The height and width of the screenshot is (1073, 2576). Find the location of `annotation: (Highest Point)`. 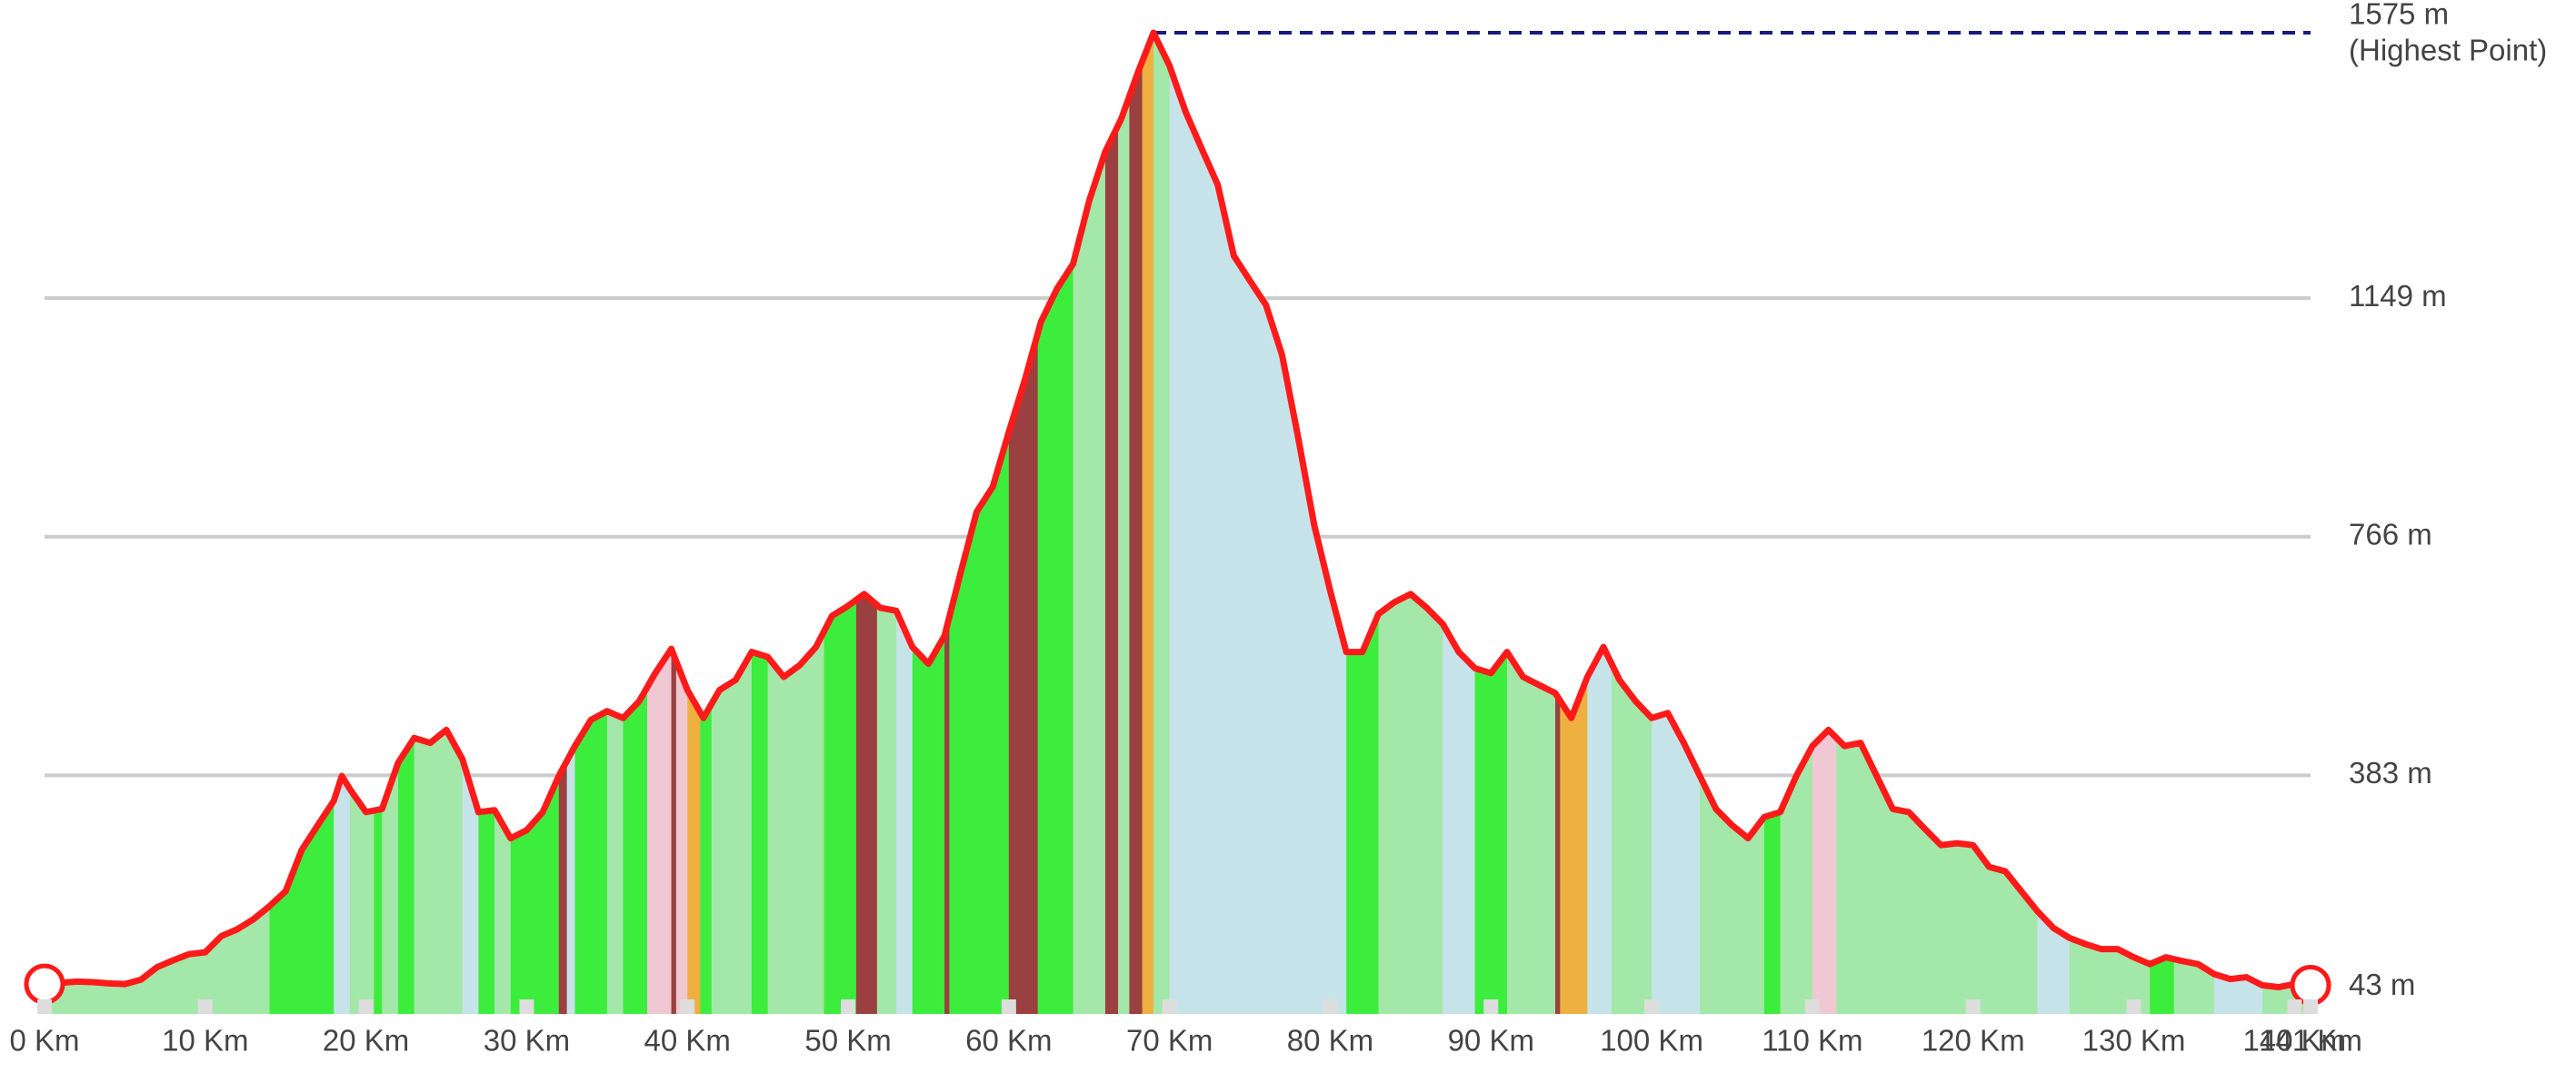

annotation: (Highest Point) is located at coordinates (2448, 51).